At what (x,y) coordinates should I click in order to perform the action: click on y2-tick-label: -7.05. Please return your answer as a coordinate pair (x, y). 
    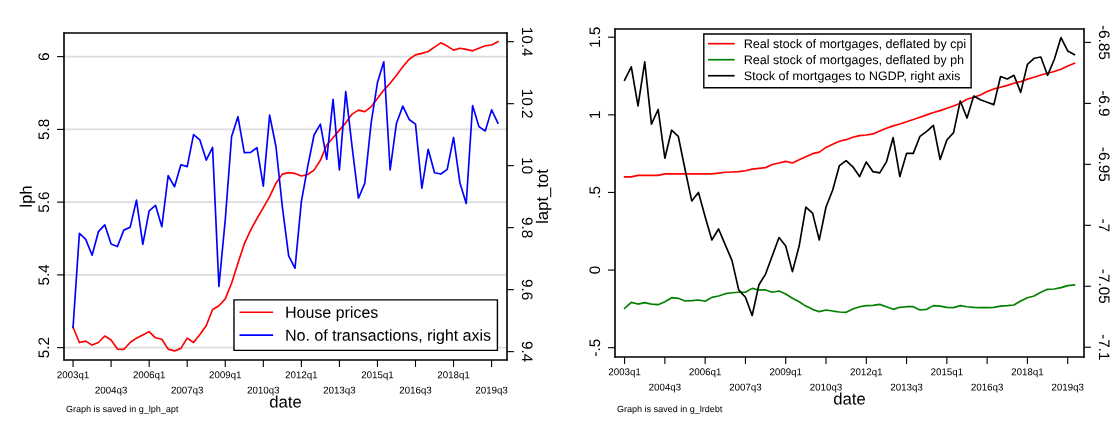
    Looking at the image, I should click on (1104, 286).